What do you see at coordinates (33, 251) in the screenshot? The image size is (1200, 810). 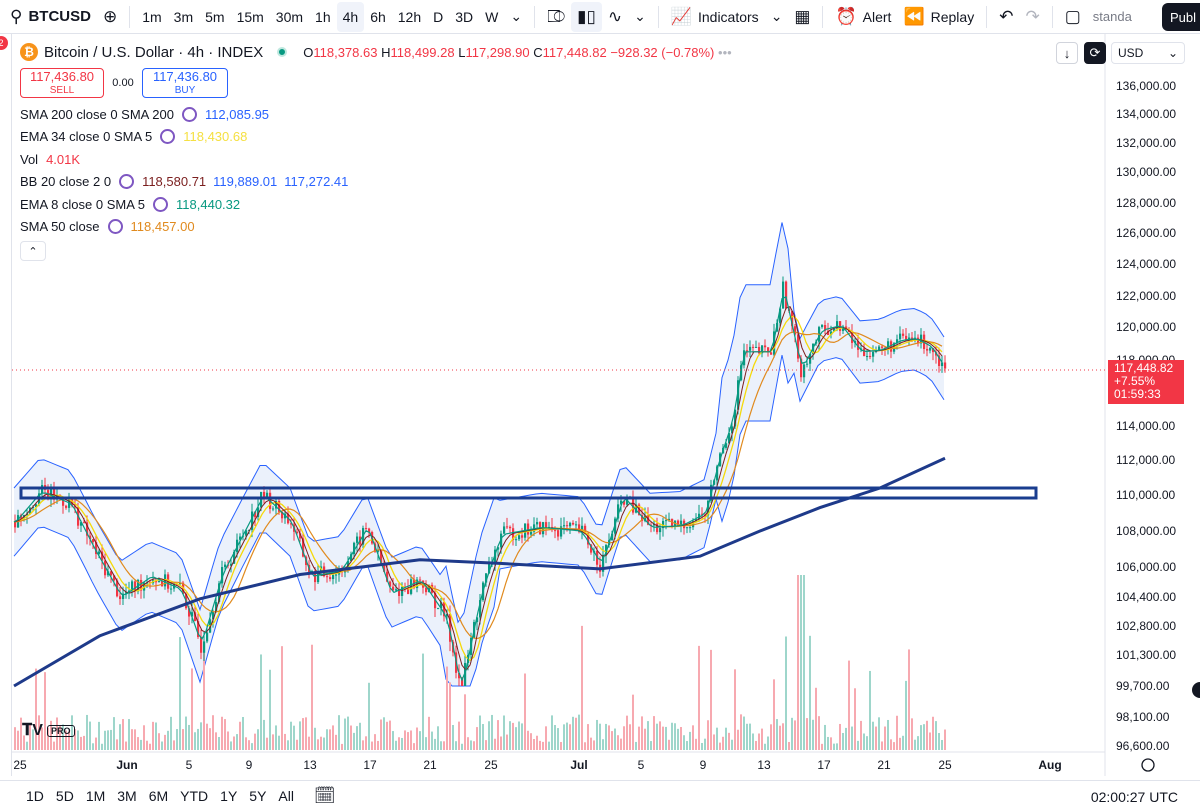 I see `collapse-legend-button: ⌃` at bounding box center [33, 251].